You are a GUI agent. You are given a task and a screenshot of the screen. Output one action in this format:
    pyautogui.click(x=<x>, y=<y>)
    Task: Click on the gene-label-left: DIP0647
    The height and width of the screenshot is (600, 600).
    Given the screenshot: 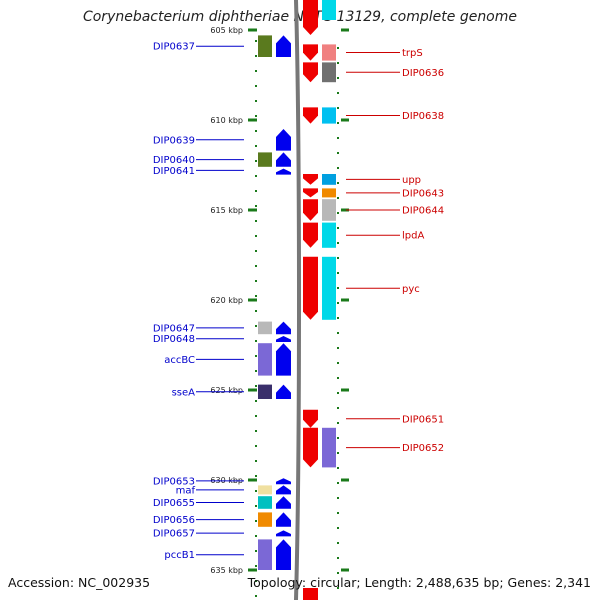 What is the action you would take?
    pyautogui.click(x=174, y=328)
    